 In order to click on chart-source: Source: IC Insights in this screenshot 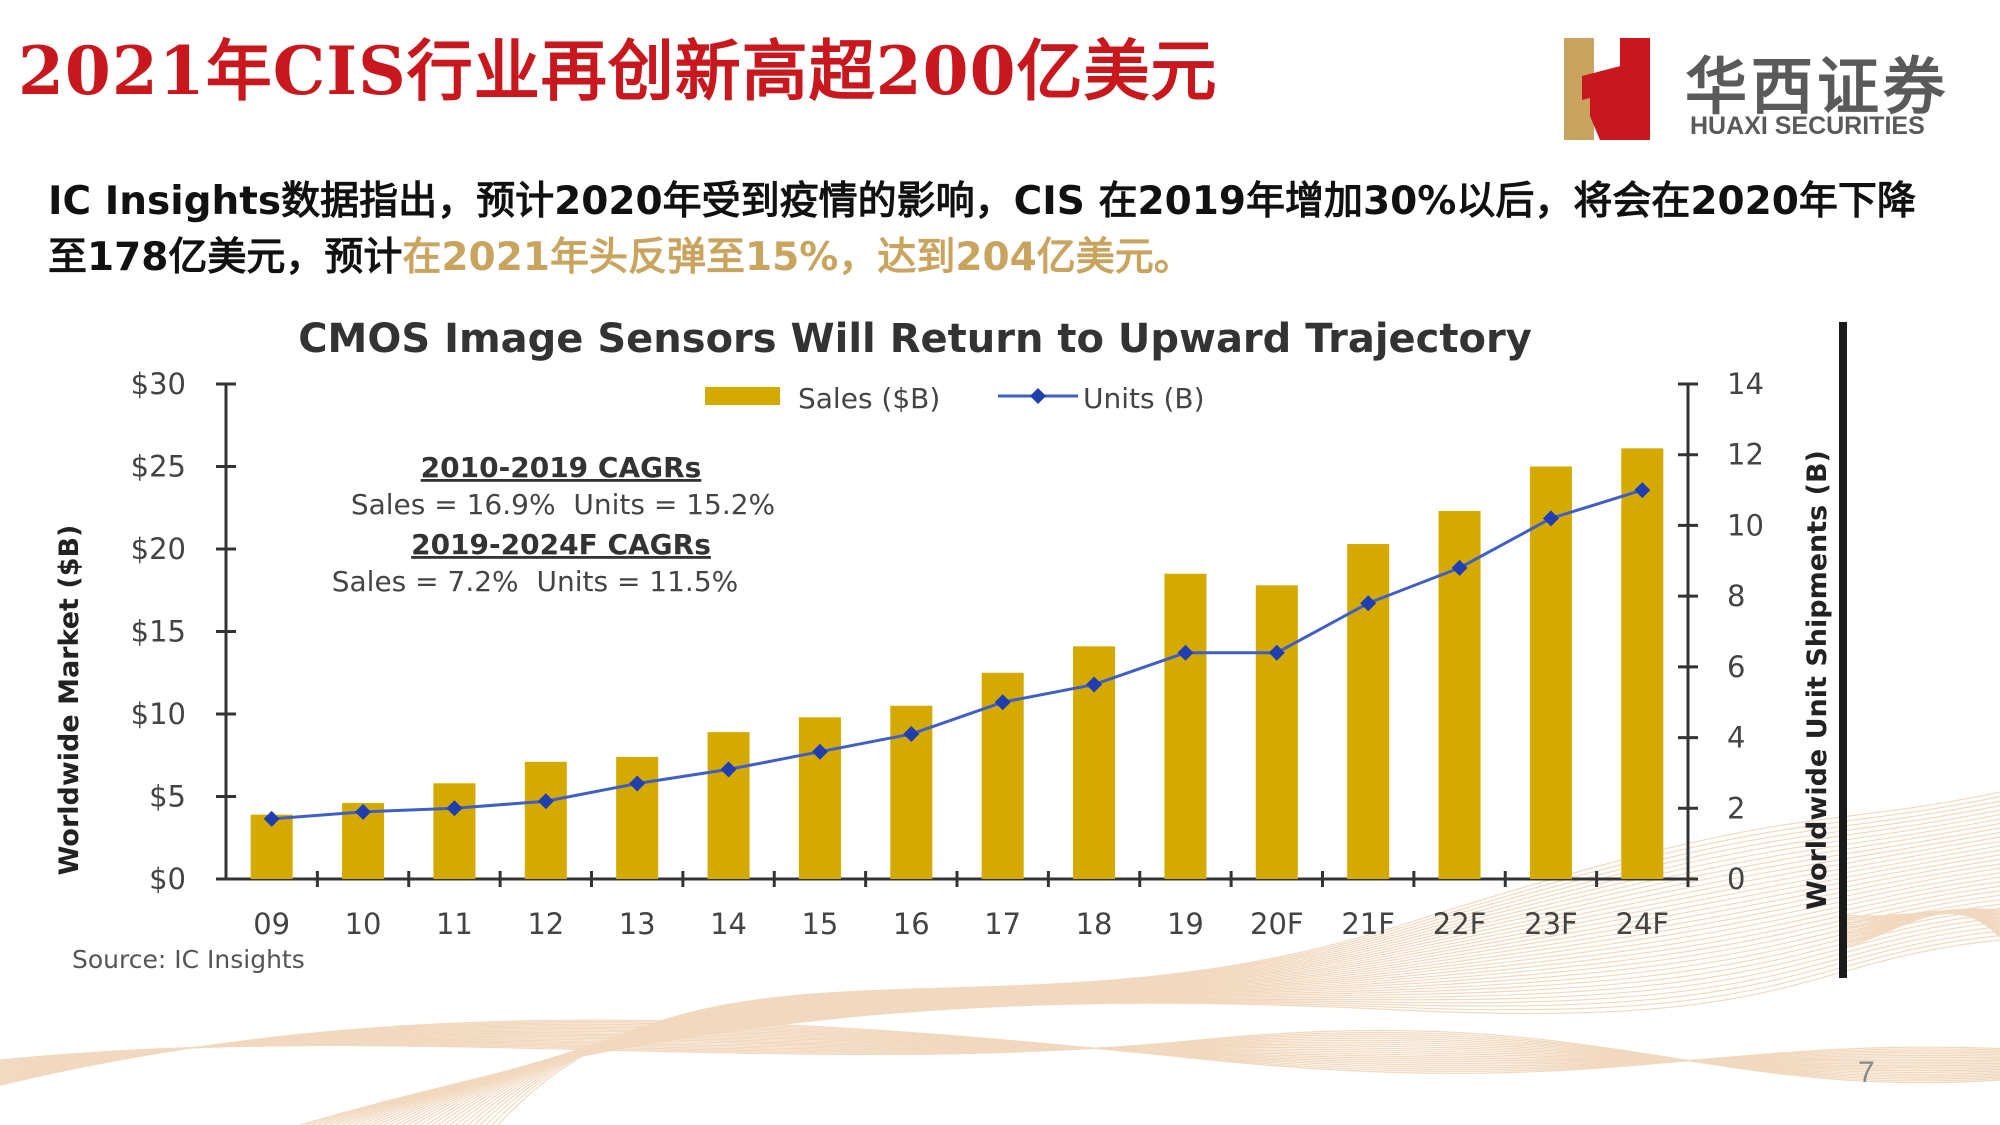, I will do `click(188, 959)`.